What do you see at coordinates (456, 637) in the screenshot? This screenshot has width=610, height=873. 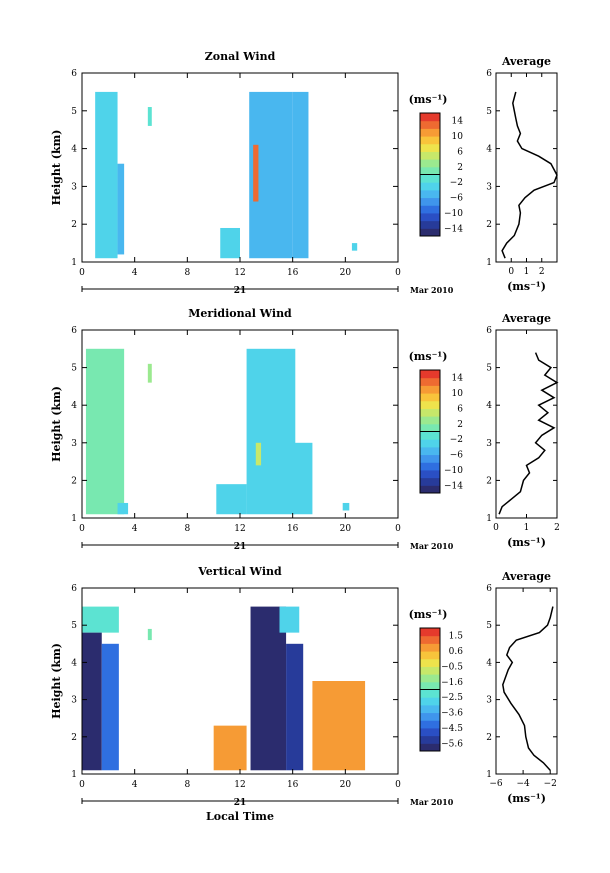 I see `colorbar-tick-label: 1.5` at bounding box center [456, 637].